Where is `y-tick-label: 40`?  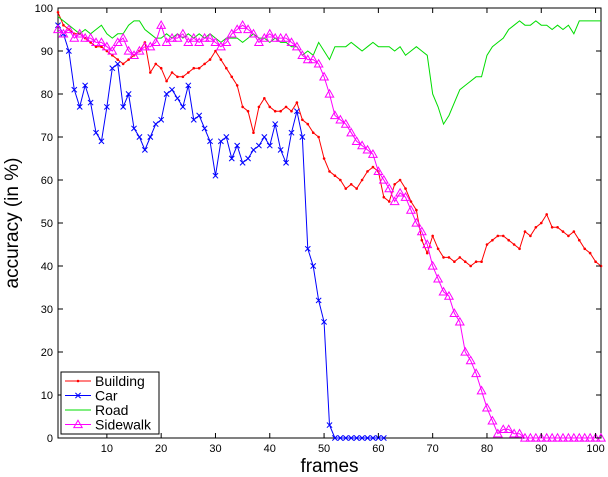
y-tick-label: 40 is located at coordinates (47, 267).